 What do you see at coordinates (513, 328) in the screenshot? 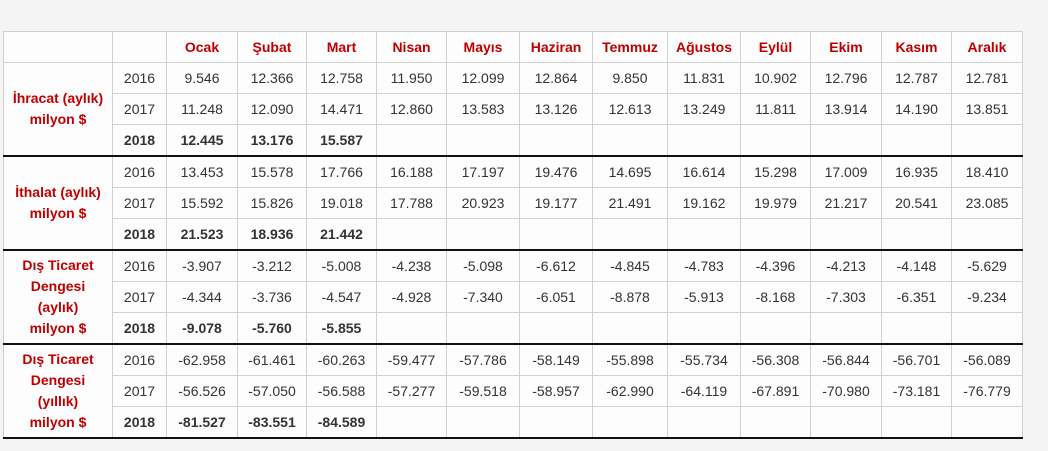
I see `table-row: 2018 -9.078 -5.760 -5.855` at bounding box center [513, 328].